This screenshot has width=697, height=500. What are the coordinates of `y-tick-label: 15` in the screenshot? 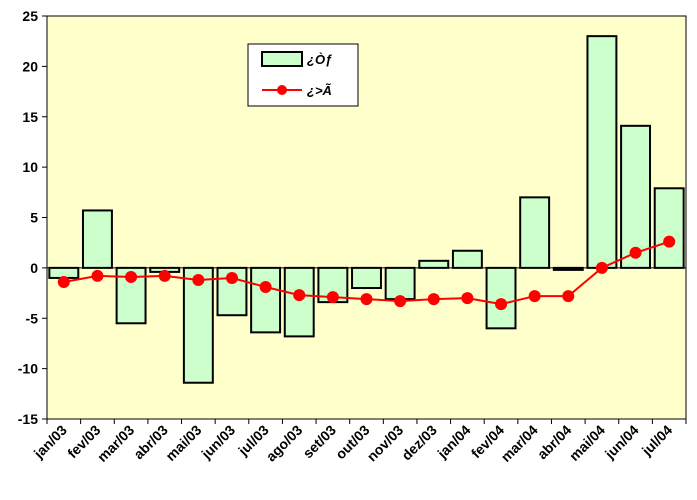 It's located at (30, 117).